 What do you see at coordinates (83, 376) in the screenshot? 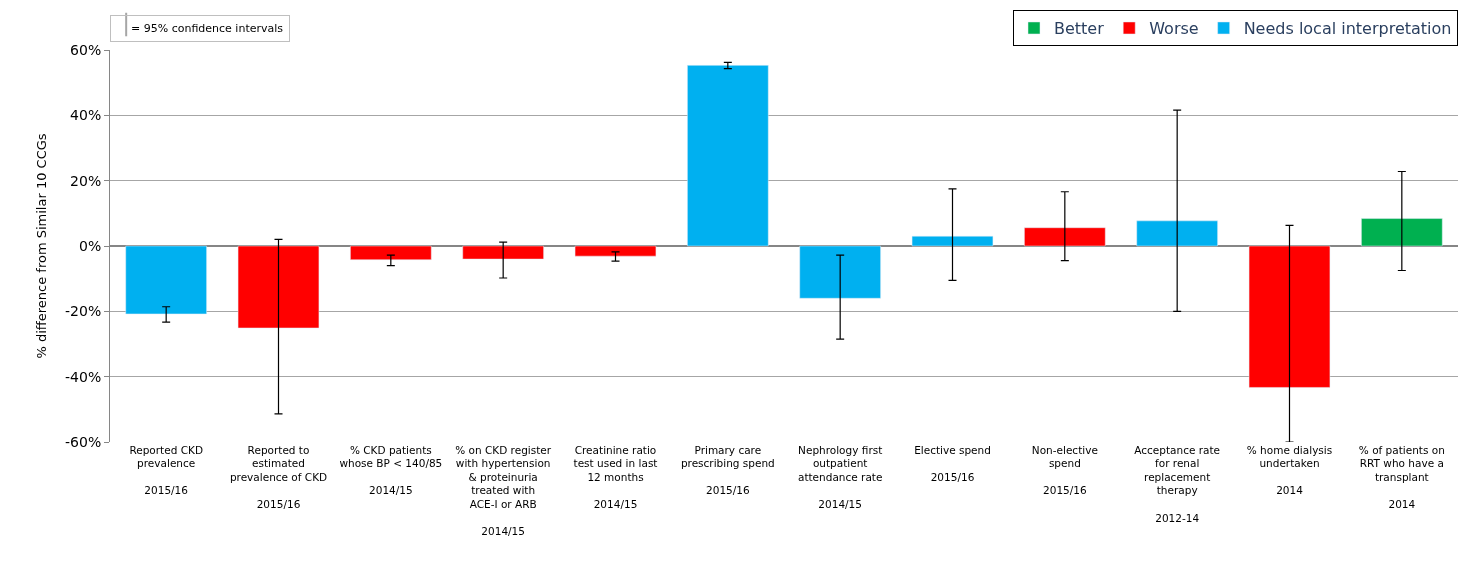
I see `y-tick-label: -40%` at bounding box center [83, 376].